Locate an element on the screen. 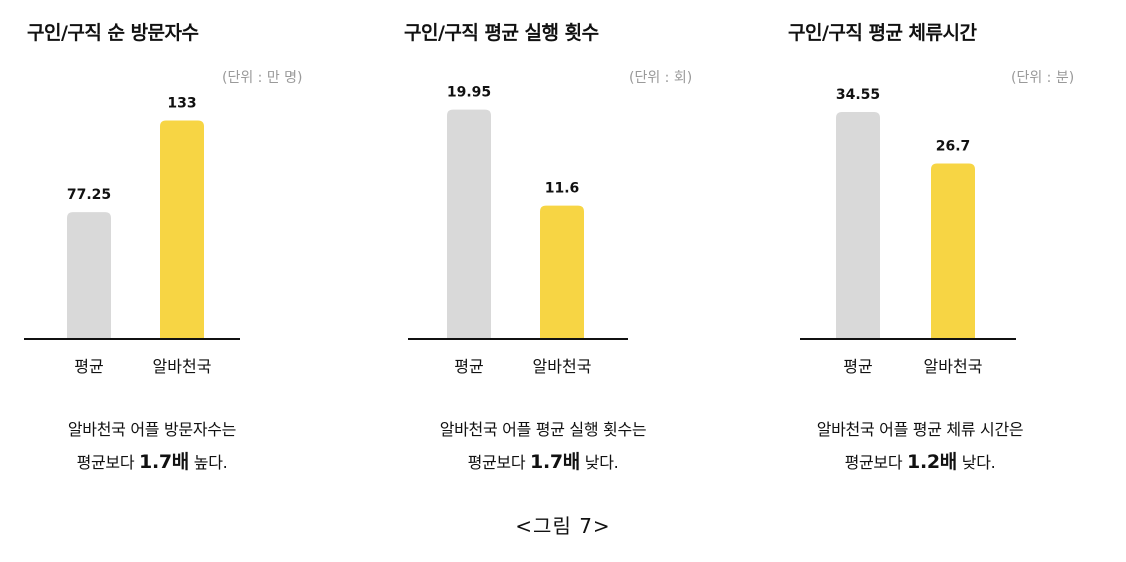 The height and width of the screenshot is (562, 1126). chart-caption: 알바천국 어플 평균 체류 시간은 평균보다 1.2배 낮다. is located at coordinates (920, 446).